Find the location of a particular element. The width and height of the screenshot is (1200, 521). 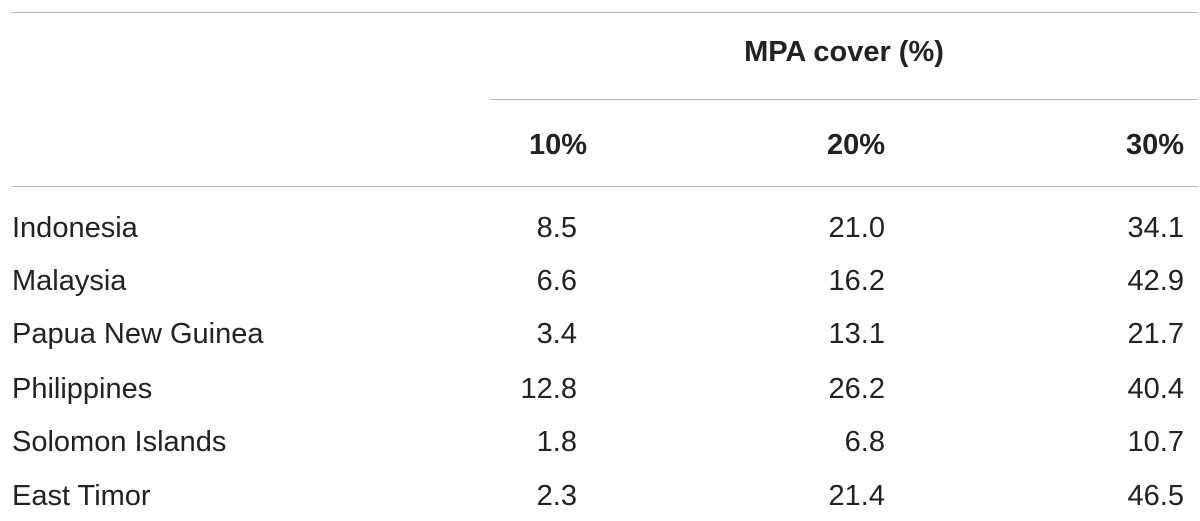

cell-malaysia-10: 6.6 is located at coordinates (556, 281).